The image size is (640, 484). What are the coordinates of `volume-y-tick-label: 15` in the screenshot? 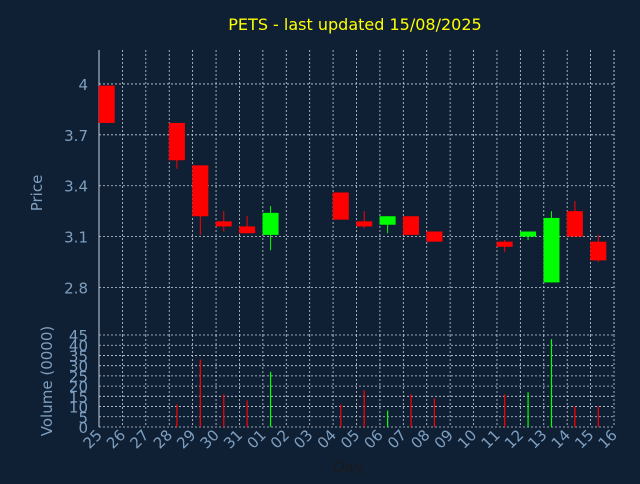 It's located at (78, 397).